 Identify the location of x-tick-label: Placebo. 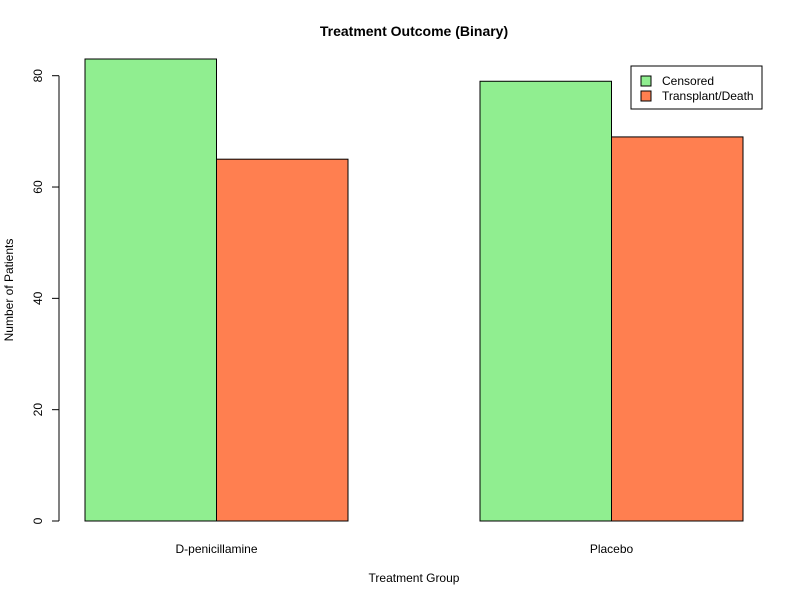
(612, 549).